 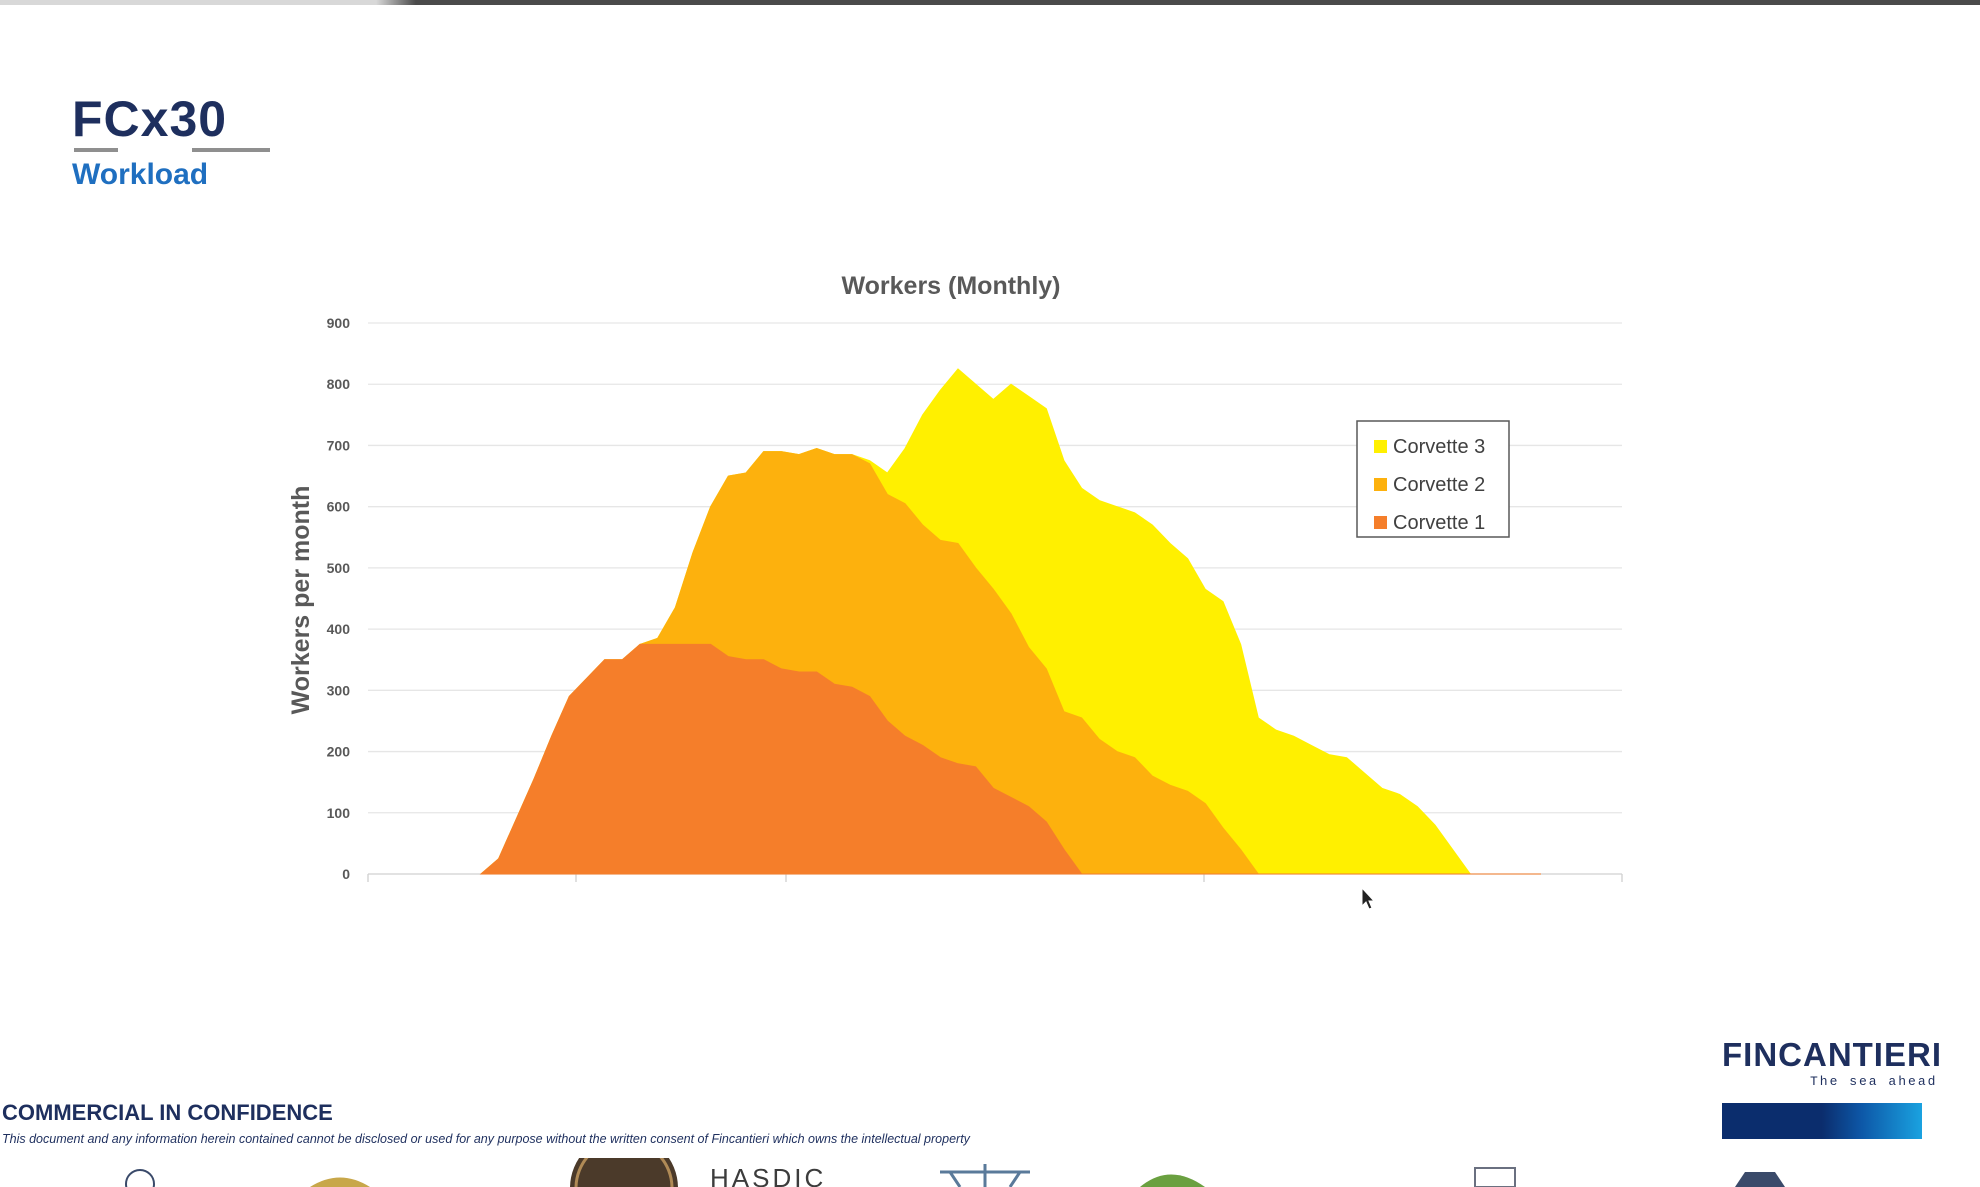 What do you see at coordinates (1439, 447) in the screenshot?
I see `legend-label: Corvette 3` at bounding box center [1439, 447].